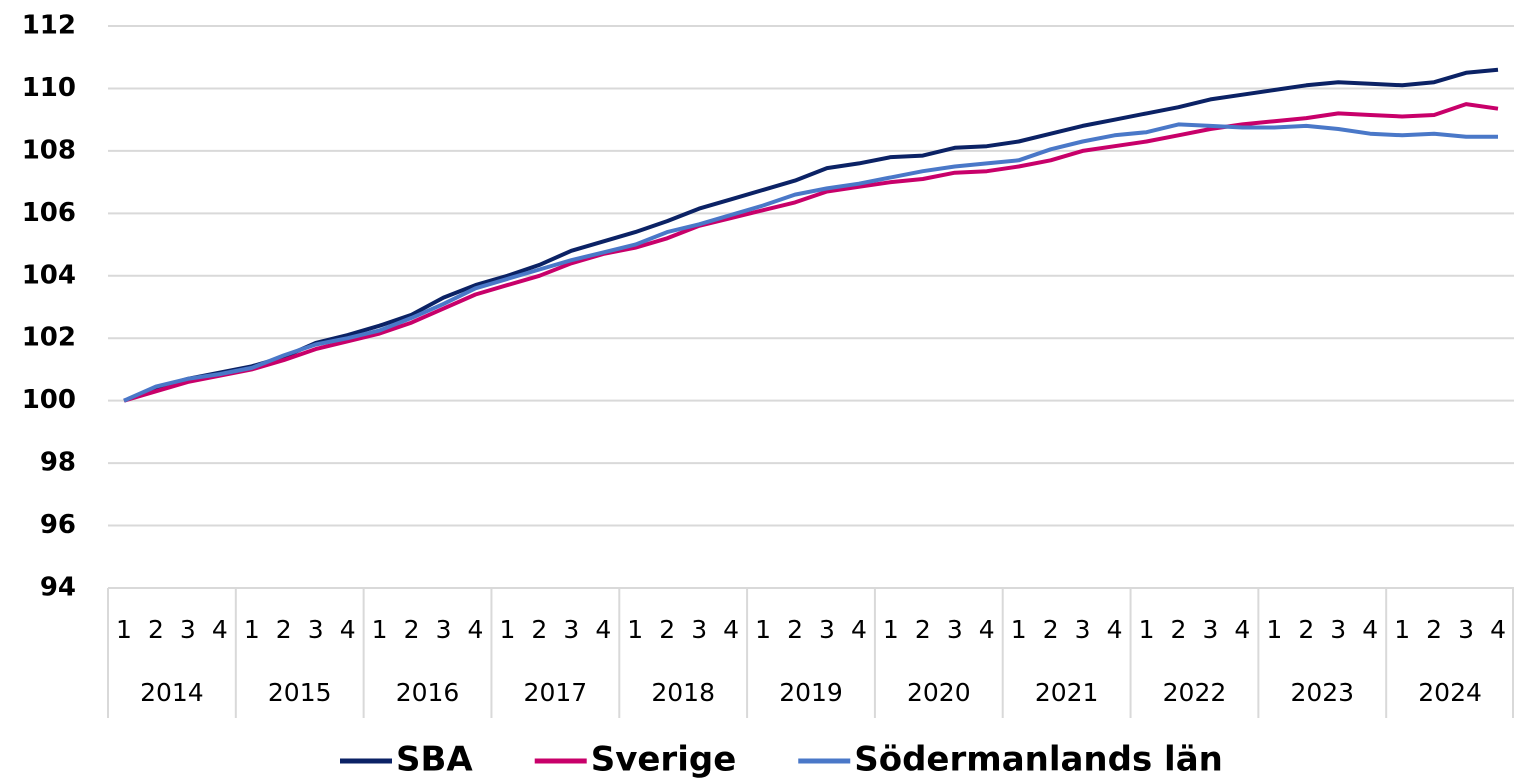 The height and width of the screenshot is (781, 1514). I want to click on x-group-label: 2023, so click(1322, 692).